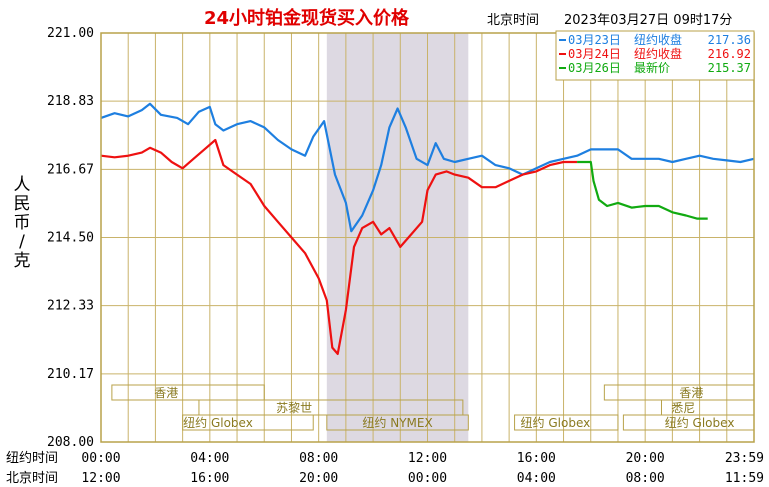 The image size is (769, 487). What do you see at coordinates (318, 478) in the screenshot?
I see `x-tick-label-bj: 20:00` at bounding box center [318, 478].